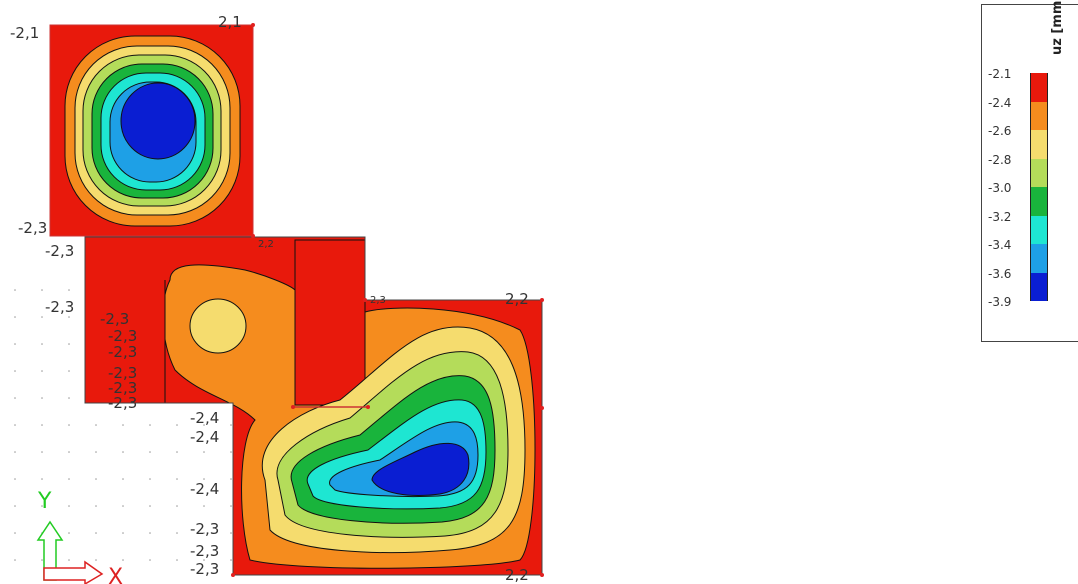  I want to click on label-mid-a: -2,3, so click(114, 319).